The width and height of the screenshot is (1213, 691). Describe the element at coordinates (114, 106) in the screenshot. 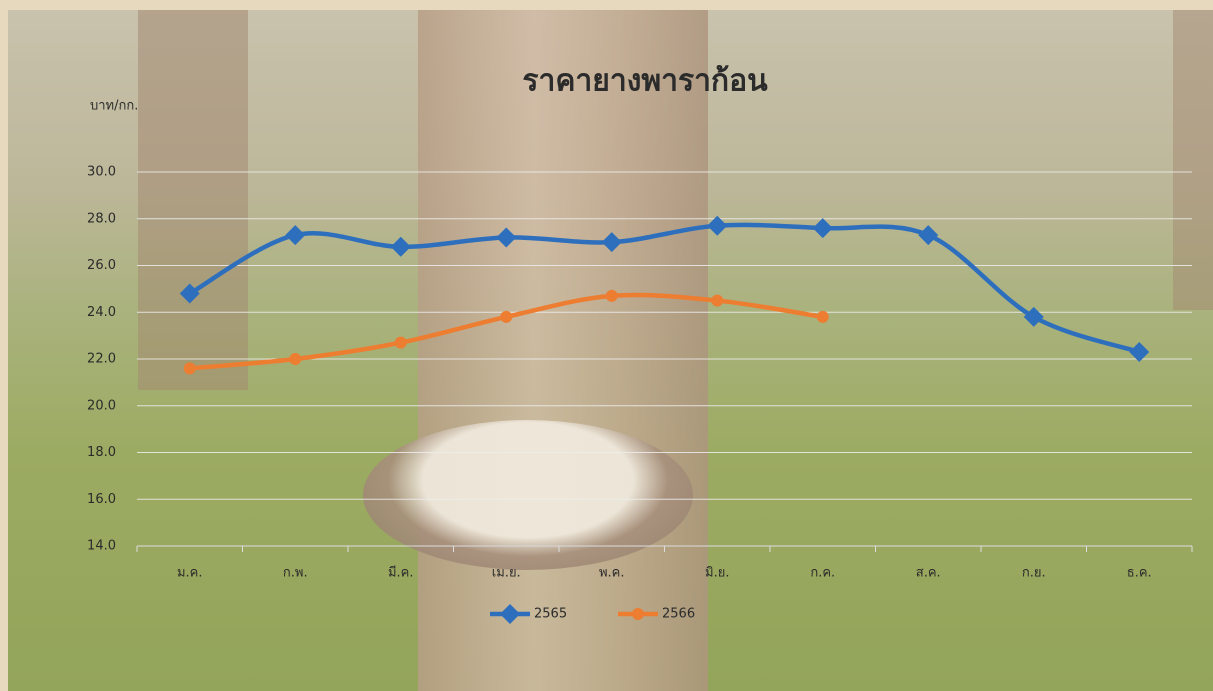

I see `y-axis-label: บาท/กก.` at that location.